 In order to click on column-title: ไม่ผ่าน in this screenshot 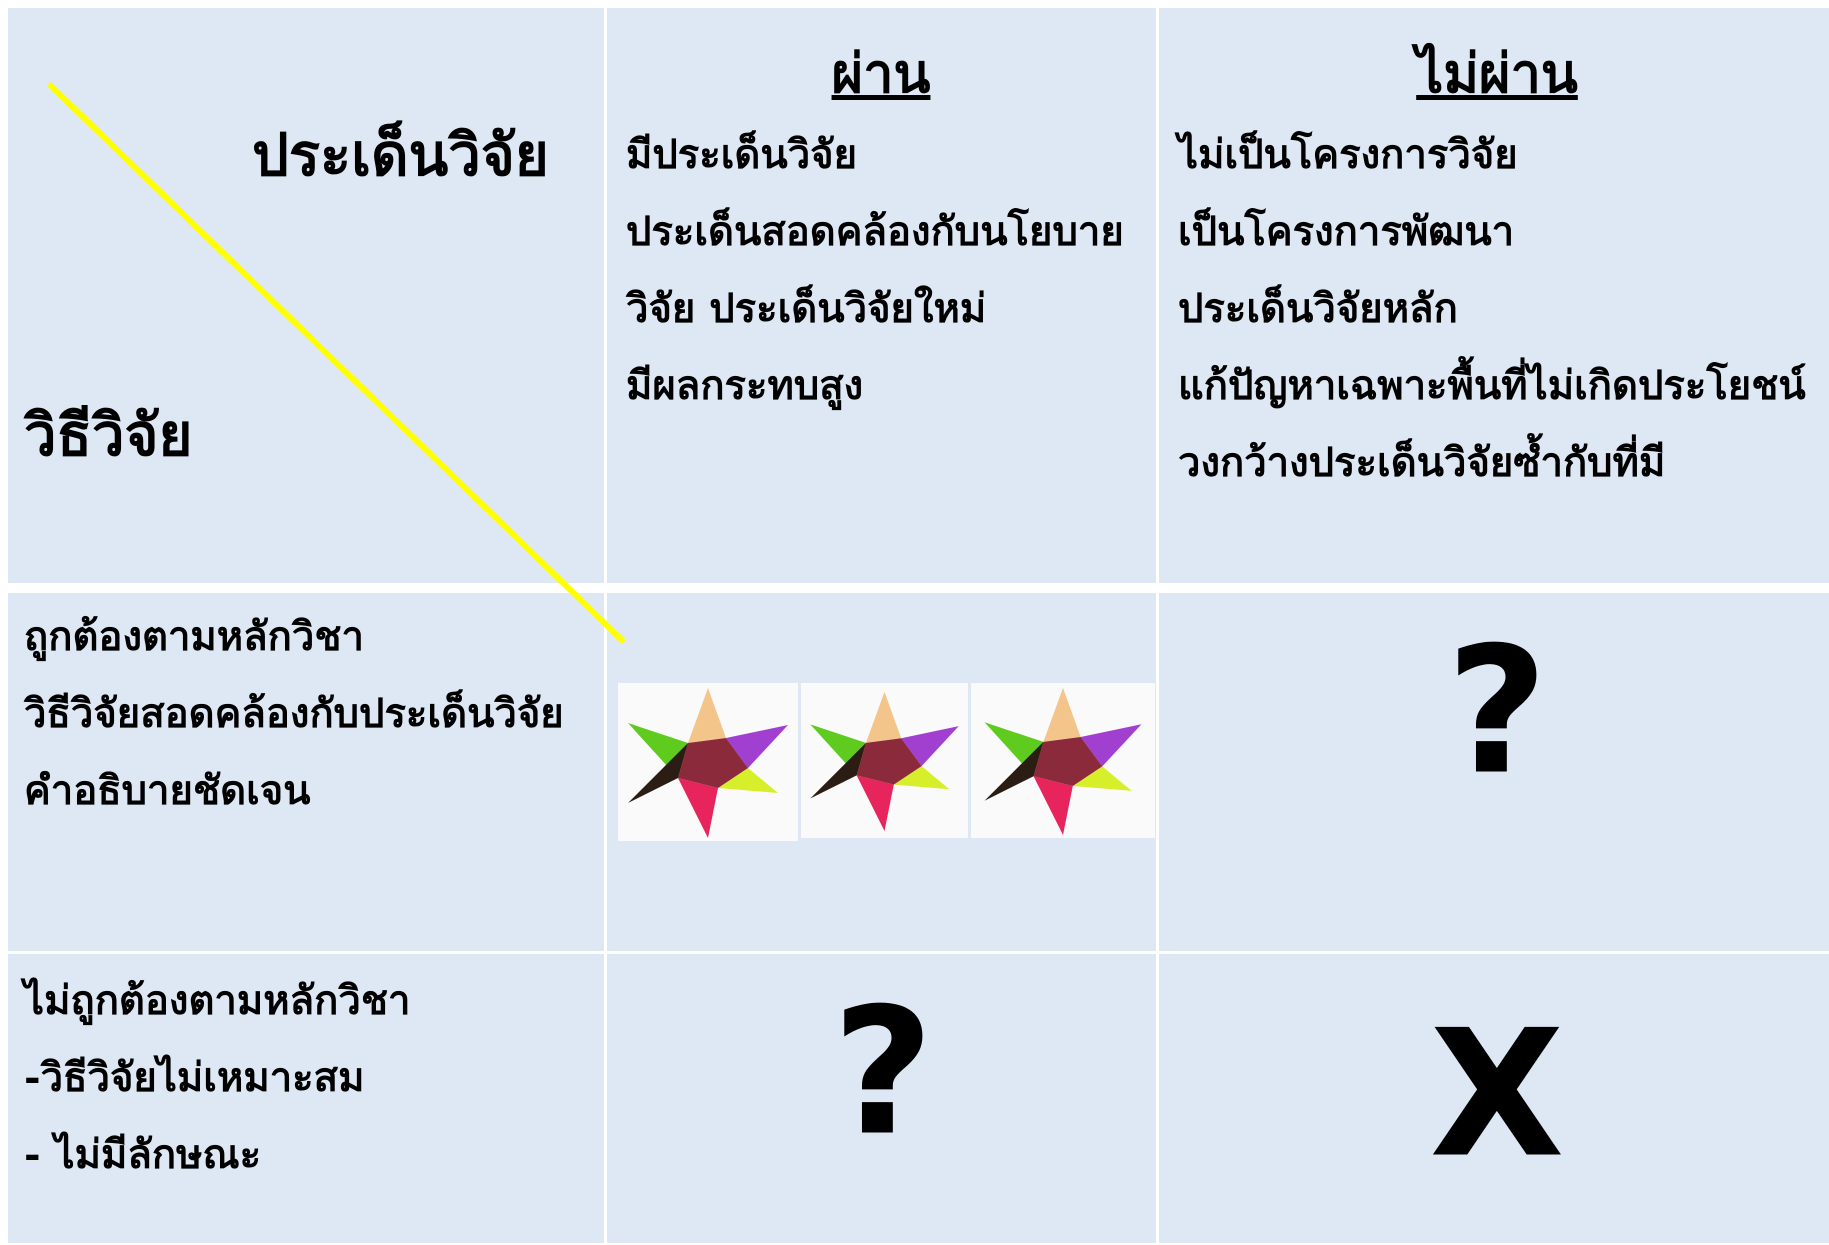, I will do `click(1497, 73)`.